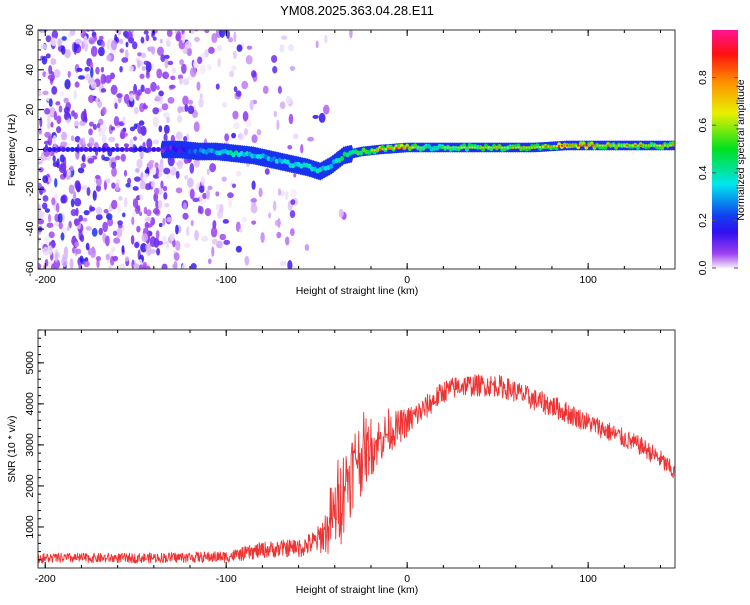 Image resolution: width=750 pixels, height=605 pixels. Describe the element at coordinates (588, 280) in the screenshot. I see `x-tick-label: 100` at that location.